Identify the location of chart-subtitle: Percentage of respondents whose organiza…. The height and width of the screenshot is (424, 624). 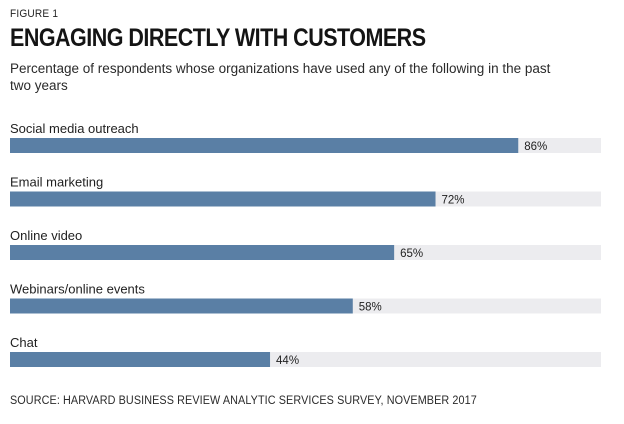
(280, 77).